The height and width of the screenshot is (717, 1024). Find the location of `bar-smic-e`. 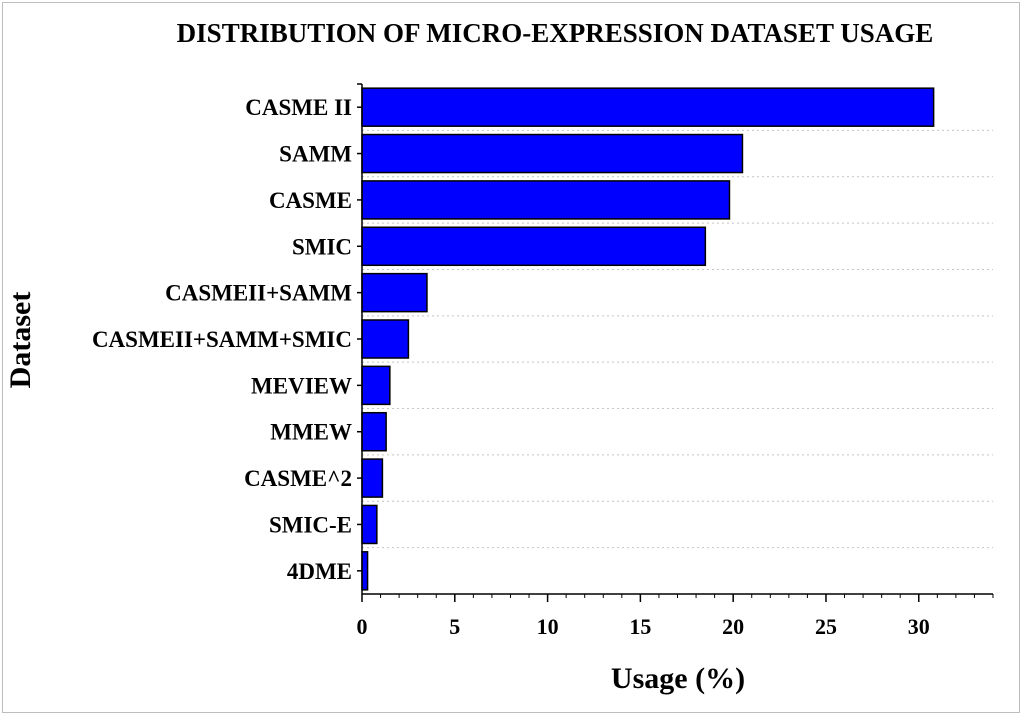

bar-smic-e is located at coordinates (369, 524).